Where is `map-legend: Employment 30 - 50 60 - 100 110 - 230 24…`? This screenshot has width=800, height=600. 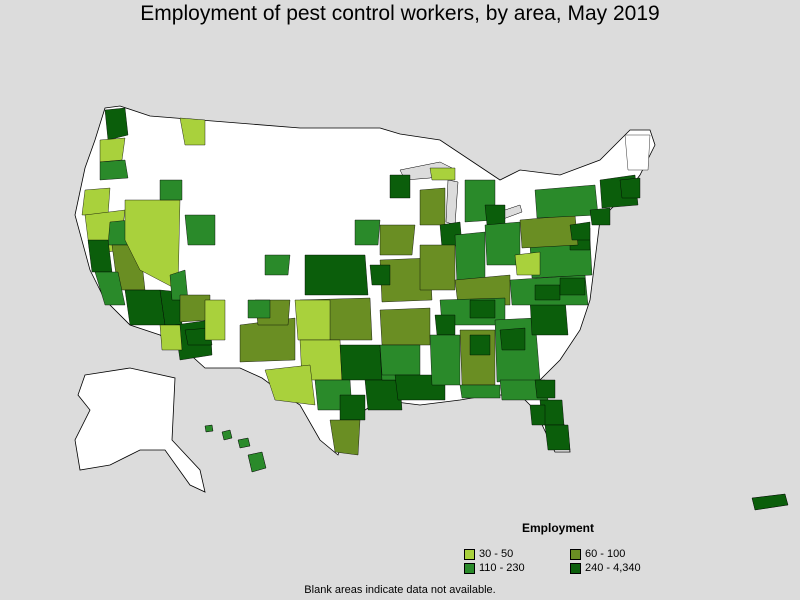
map-legend: Employment 30 - 50 60 - 100 110 - 230 24… is located at coordinates (575, 550).